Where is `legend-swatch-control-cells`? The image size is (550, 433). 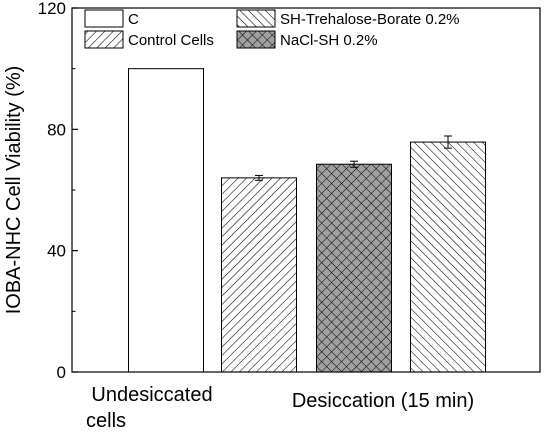
legend-swatch-control-cells is located at coordinates (104, 39).